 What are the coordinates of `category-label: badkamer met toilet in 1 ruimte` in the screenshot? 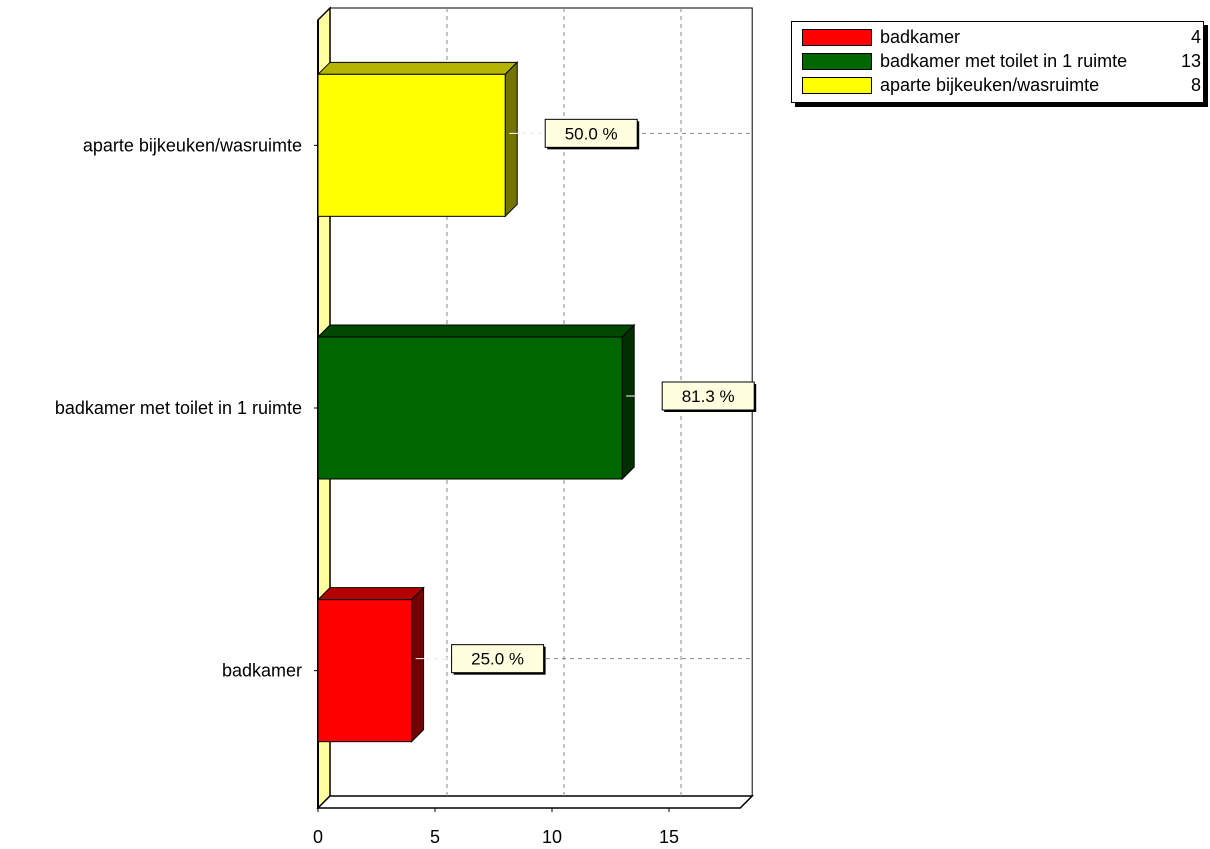 It's located at (178, 408).